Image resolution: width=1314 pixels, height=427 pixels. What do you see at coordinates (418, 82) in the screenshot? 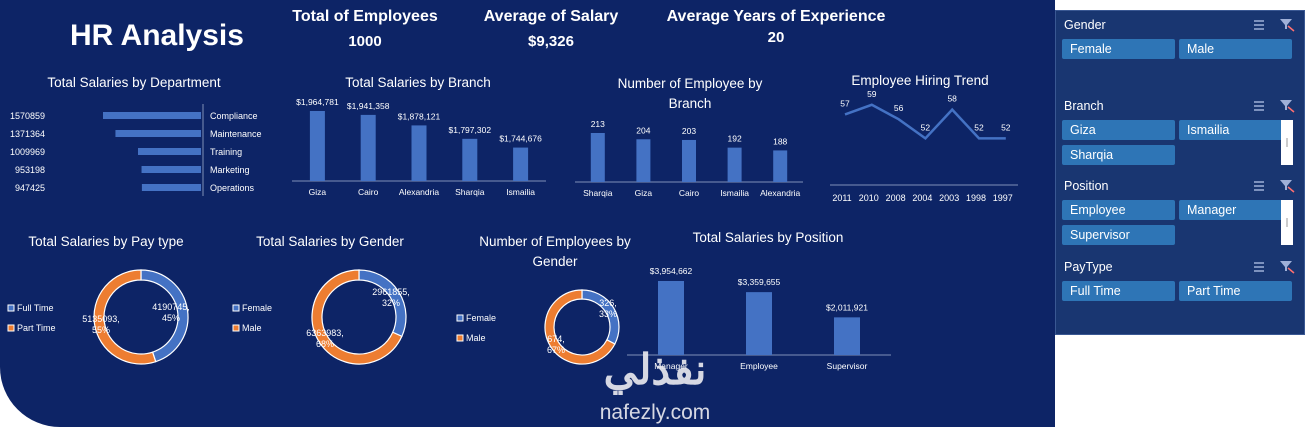
I see `chart-title-branch-salary: Total Salaries by Branch` at bounding box center [418, 82].